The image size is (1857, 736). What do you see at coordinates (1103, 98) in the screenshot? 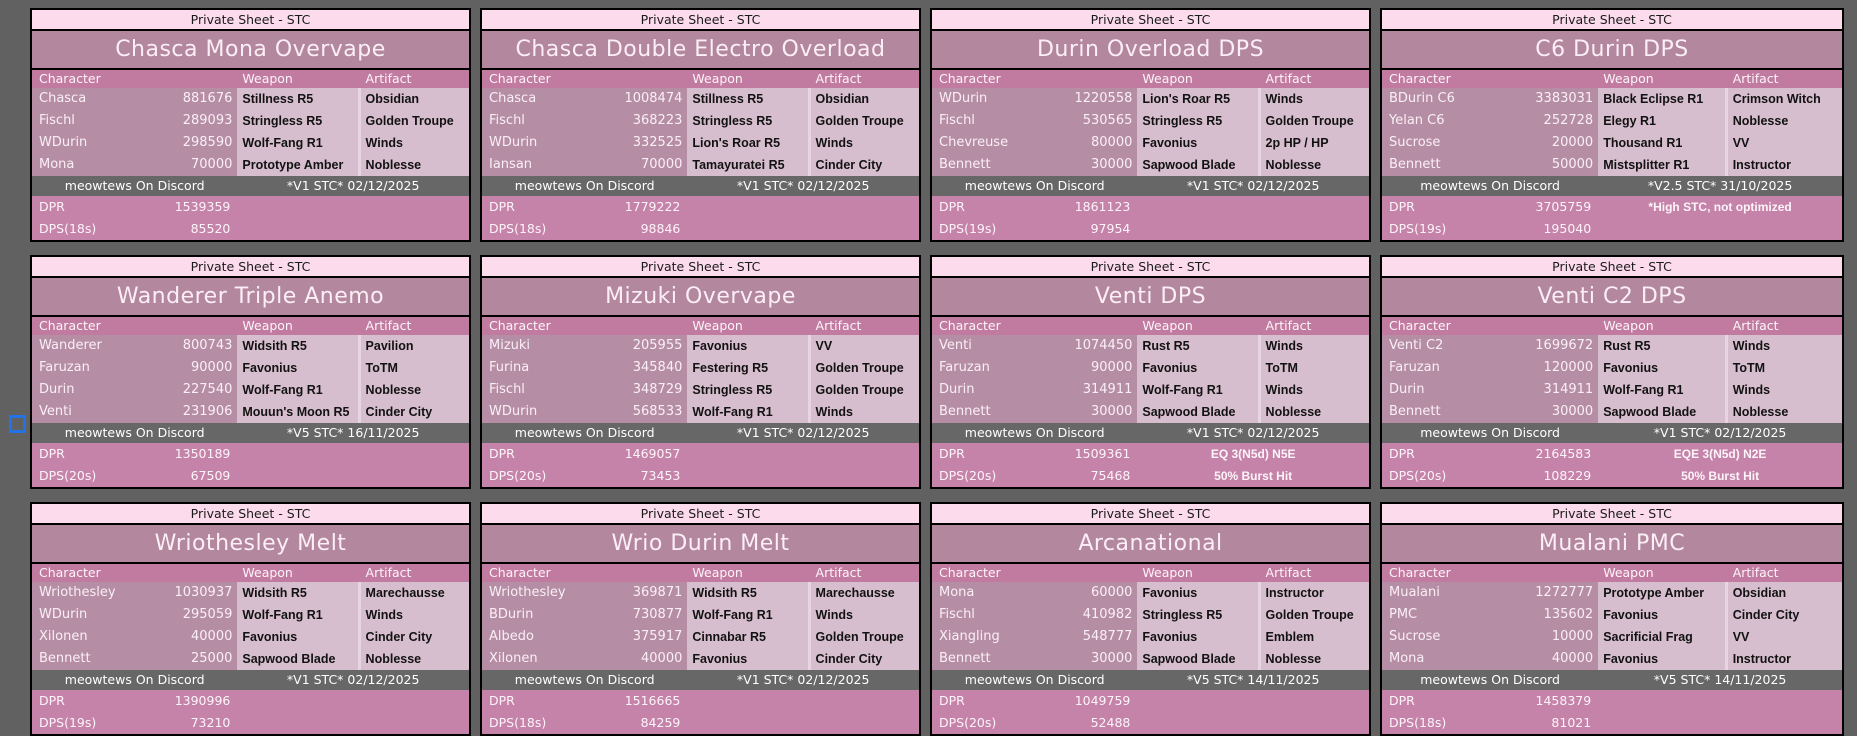
I see `character-value: 1220558` at bounding box center [1103, 98].